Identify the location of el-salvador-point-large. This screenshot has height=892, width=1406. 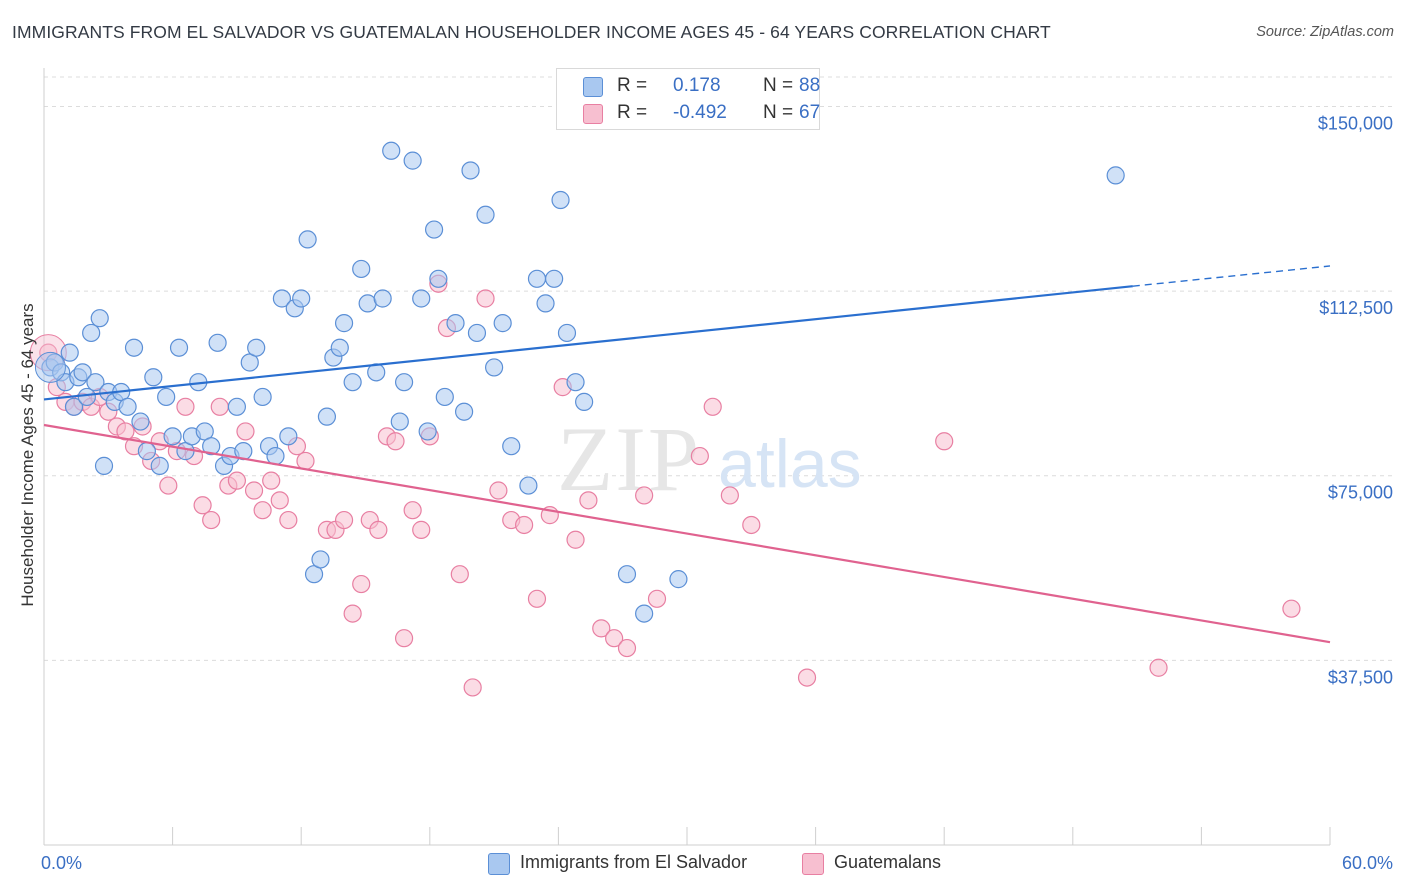
(50, 367).